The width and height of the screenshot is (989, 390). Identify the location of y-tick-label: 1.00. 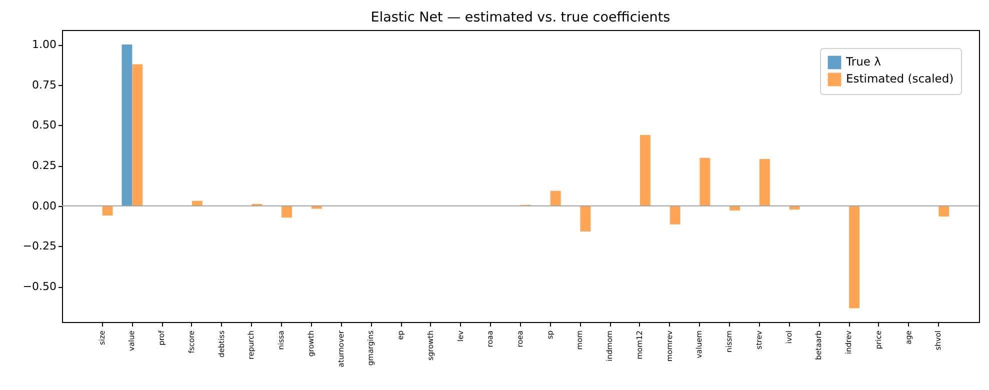
(44, 45).